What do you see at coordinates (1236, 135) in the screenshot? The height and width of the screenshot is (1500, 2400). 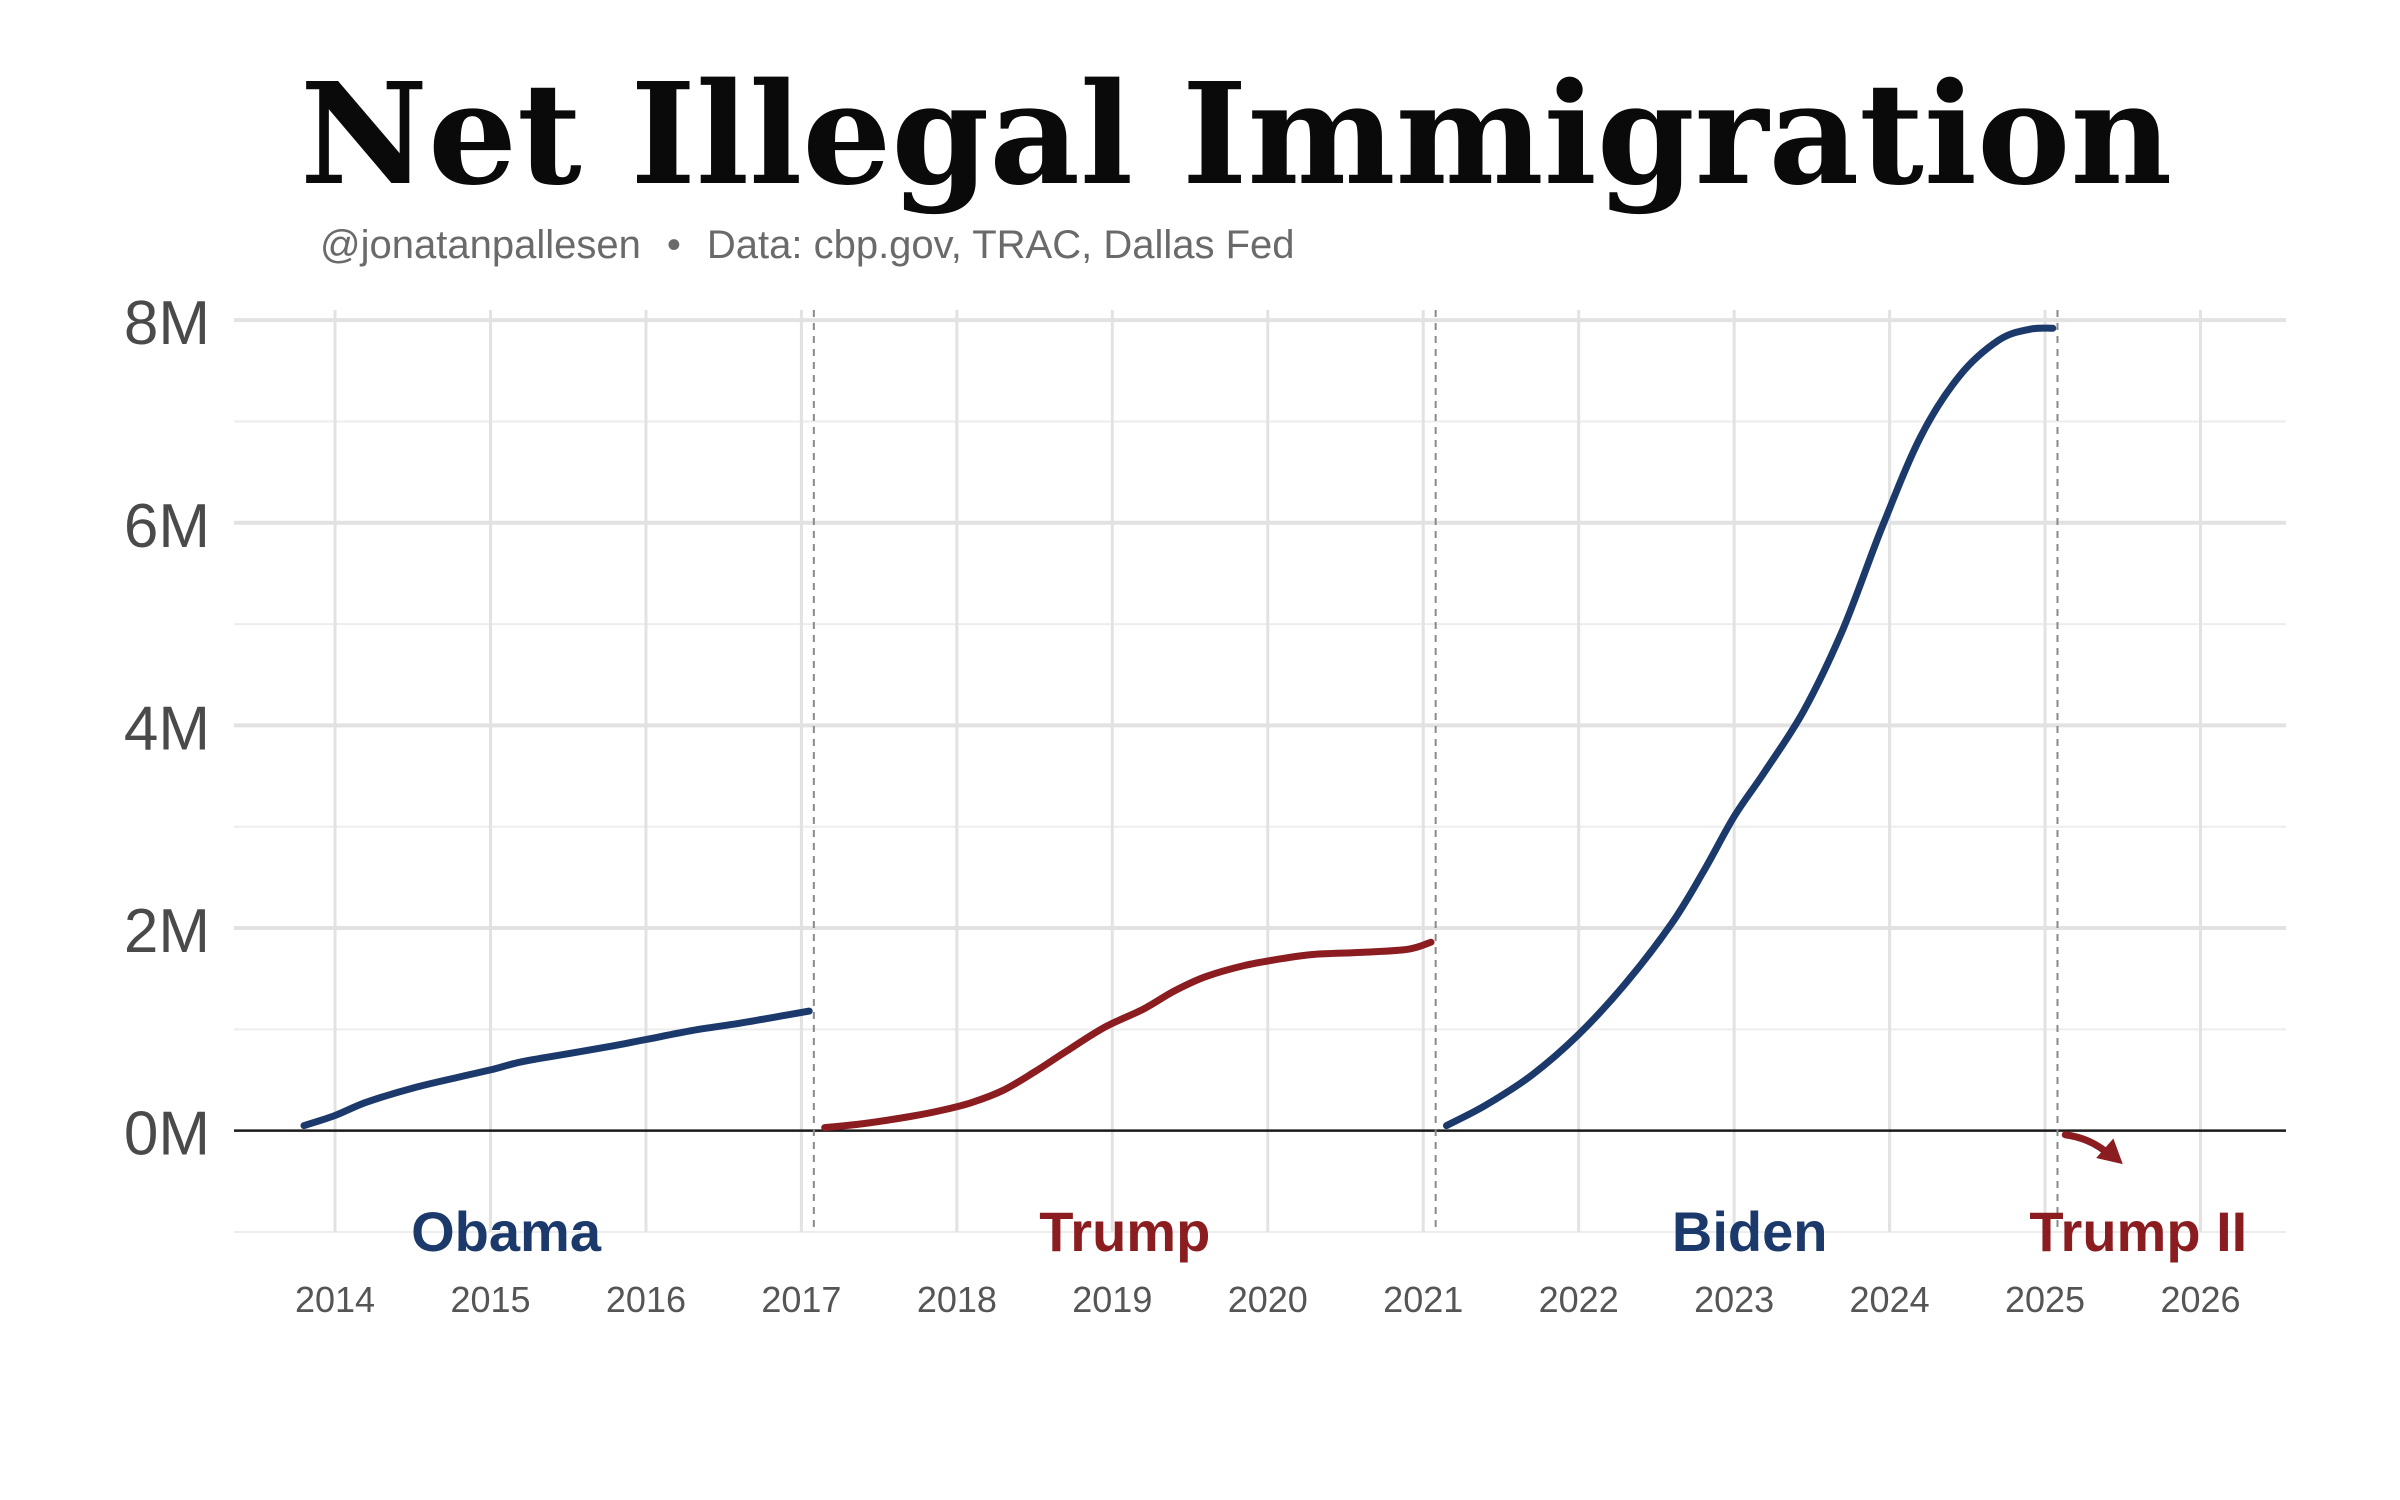 I see `chart-title: Net Illegal Immigration` at bounding box center [1236, 135].